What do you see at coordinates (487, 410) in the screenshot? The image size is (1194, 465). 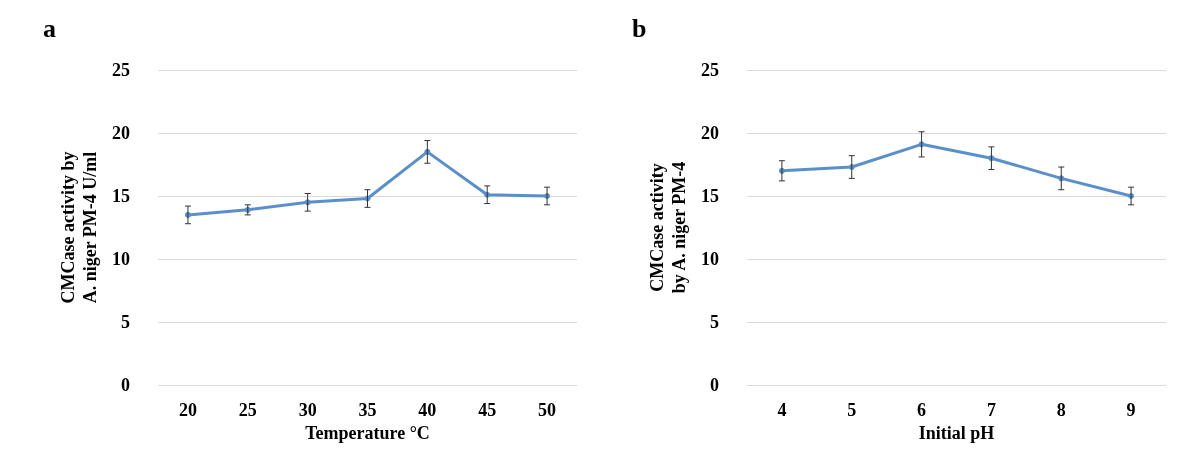 I see `x-tick-label: 45` at bounding box center [487, 410].